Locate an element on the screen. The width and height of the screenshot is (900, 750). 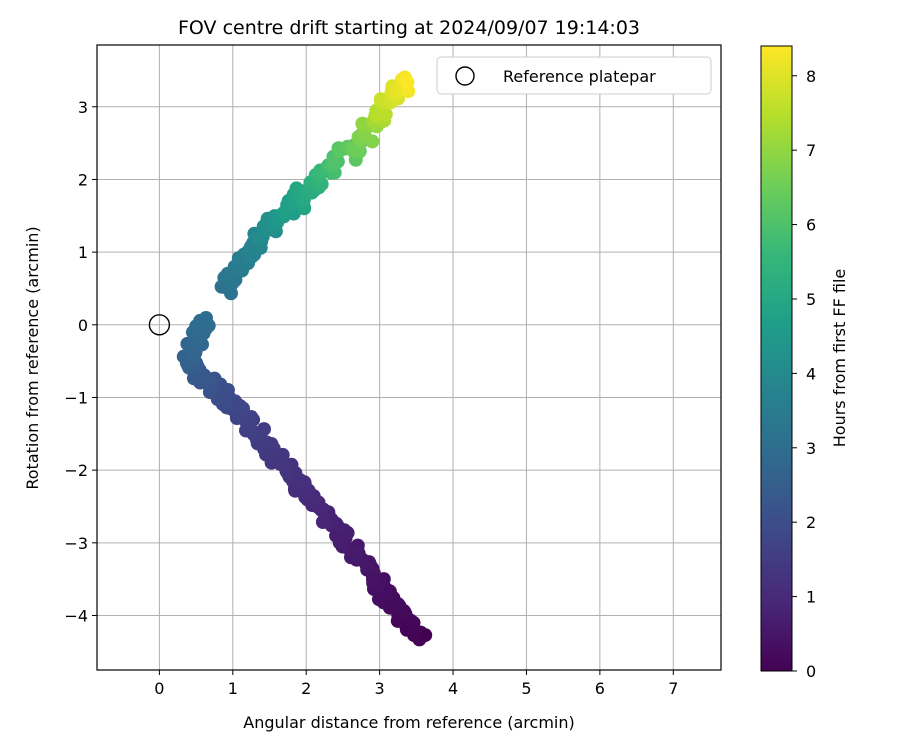
colorbar: 0 1 2 3 4 5 6 7 8 is located at coordinates (788, 363).